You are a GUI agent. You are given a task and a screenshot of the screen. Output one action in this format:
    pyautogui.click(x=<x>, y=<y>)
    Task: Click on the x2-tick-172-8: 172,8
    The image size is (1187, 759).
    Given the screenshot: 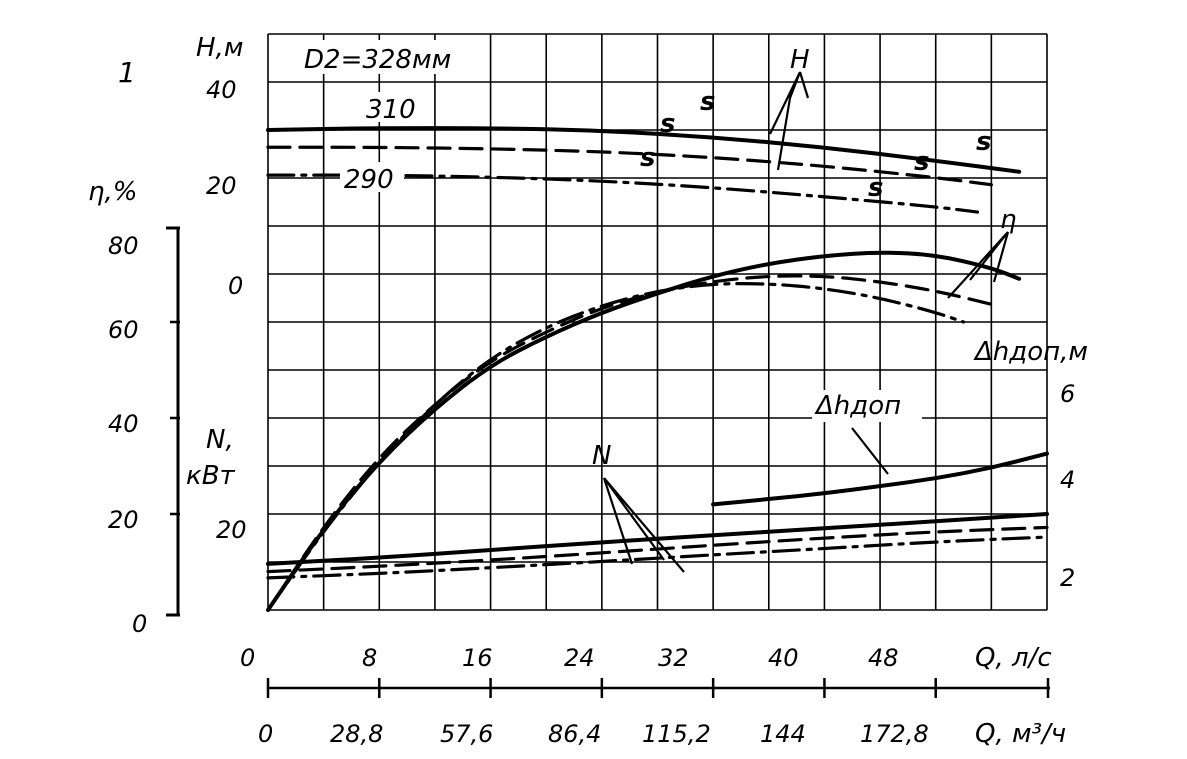 What is the action you would take?
    pyautogui.click(x=894, y=734)
    